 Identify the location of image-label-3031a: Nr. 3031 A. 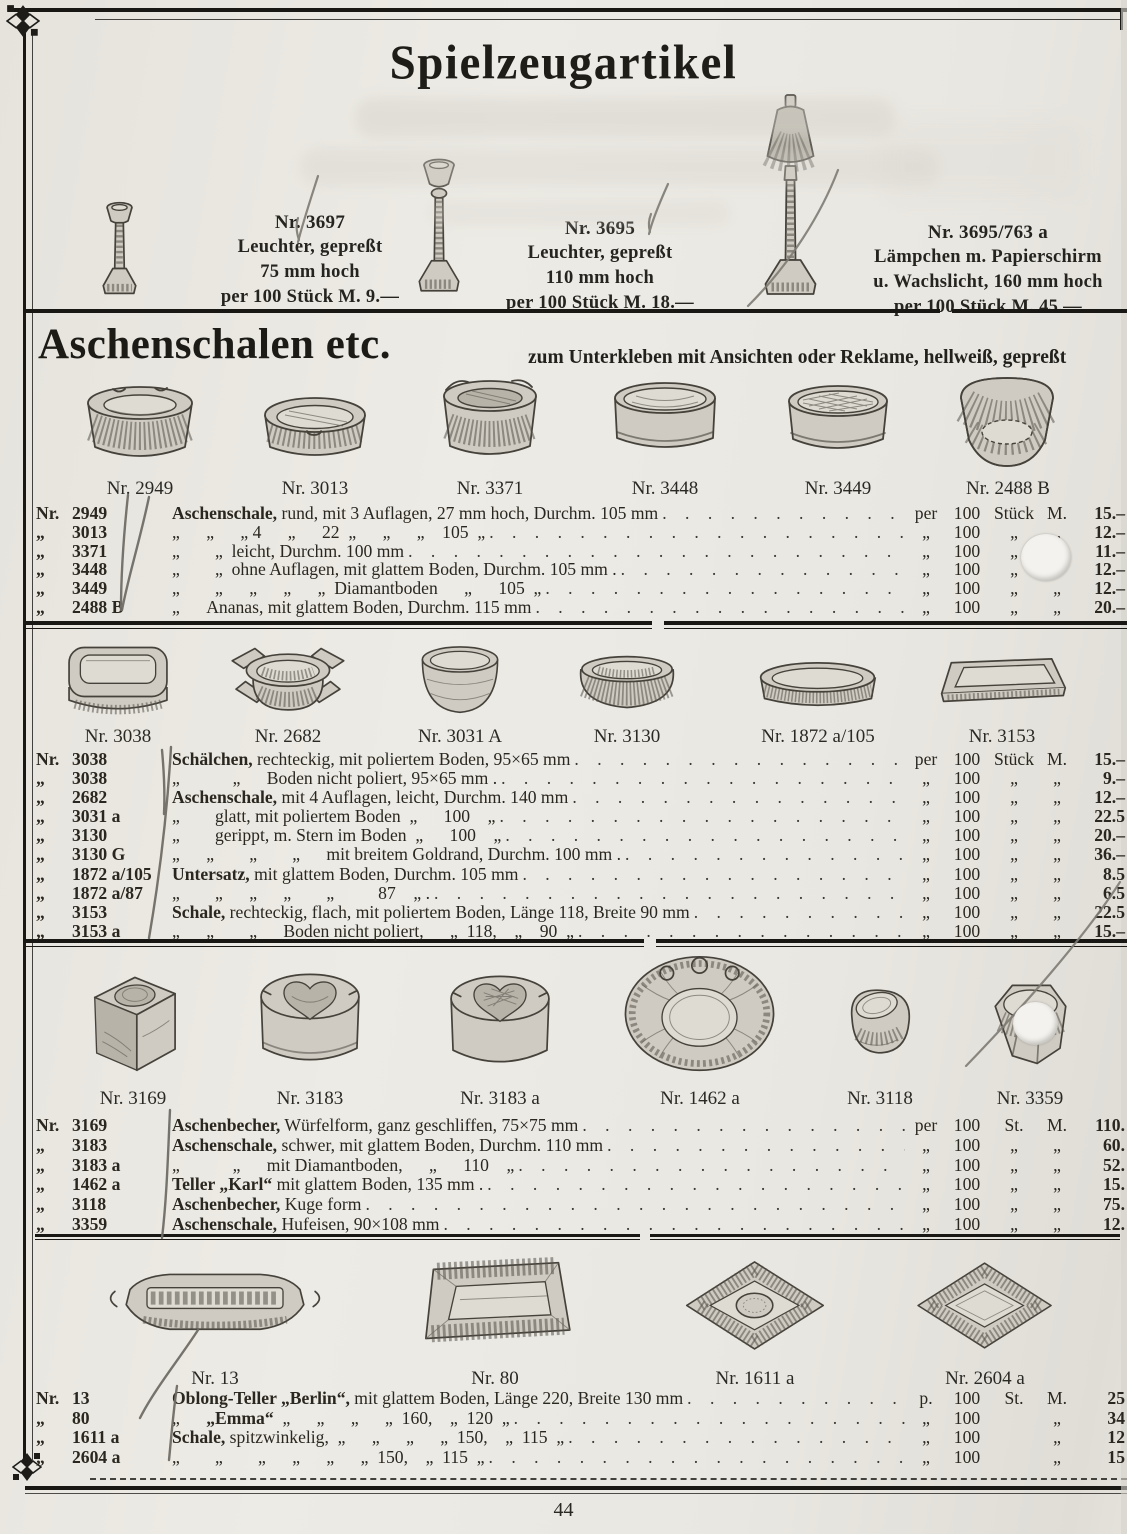
(460, 736).